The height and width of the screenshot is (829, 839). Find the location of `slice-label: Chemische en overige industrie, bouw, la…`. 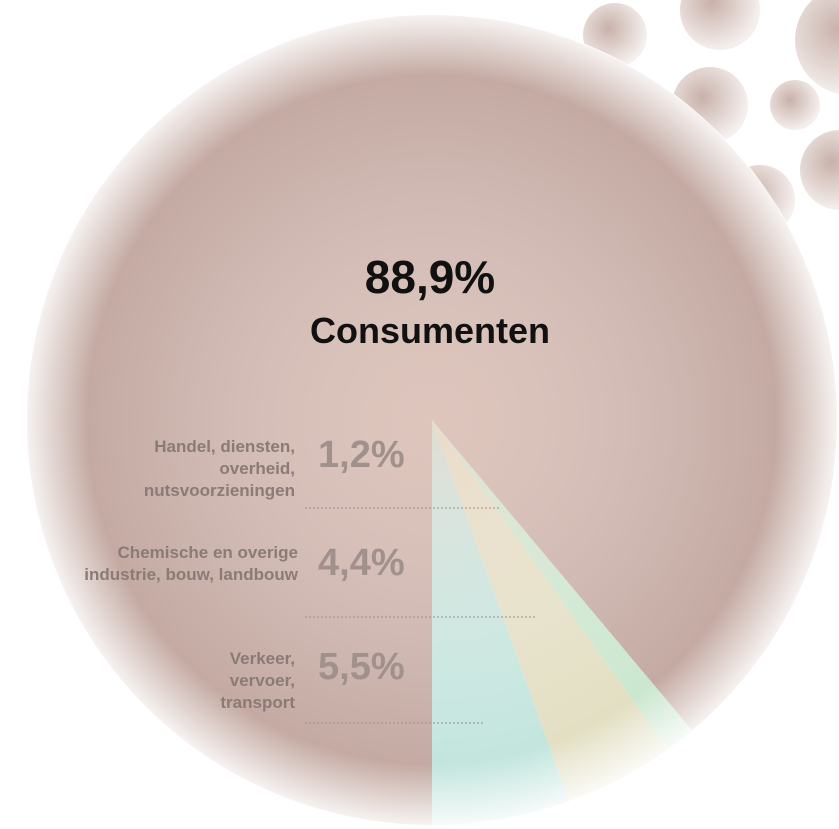

slice-label: Chemische en overige industrie, bouw, la… is located at coordinates (191, 563).